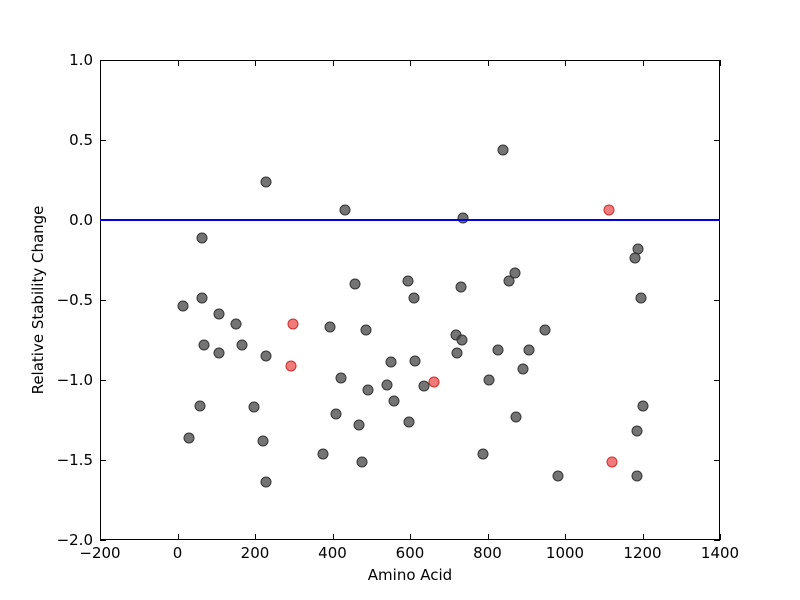 The image size is (800, 600). Describe the element at coordinates (565, 553) in the screenshot. I see `x-tick-label: 1000` at that location.